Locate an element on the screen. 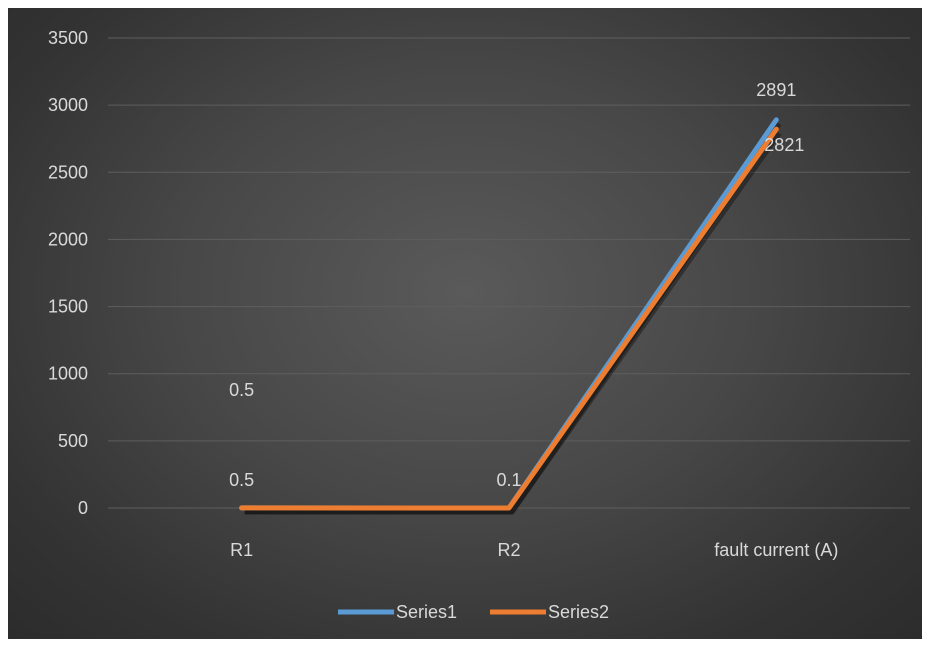 This screenshot has width=930, height=645. x-axis-ticks: R1 R2 fault current (A) is located at coordinates (534, 550).